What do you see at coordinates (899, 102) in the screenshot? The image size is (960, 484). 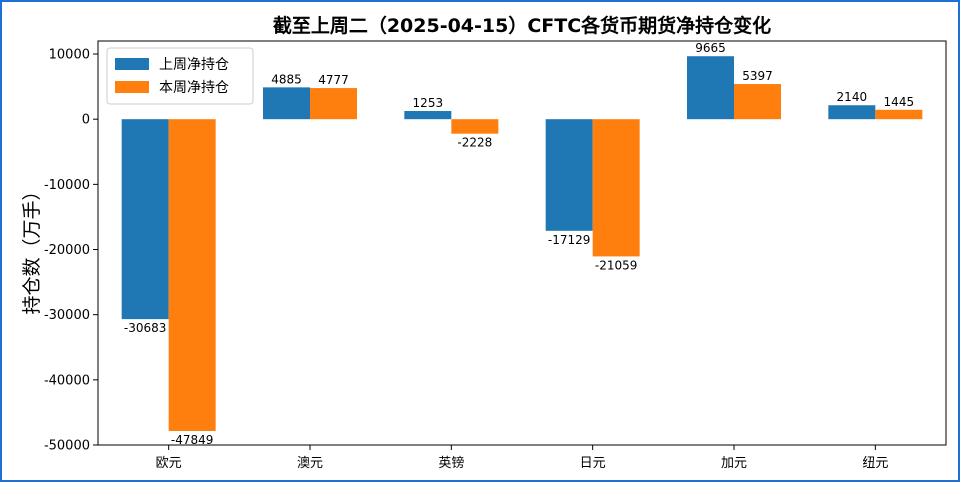 I see `data-label: 1445` at bounding box center [899, 102].